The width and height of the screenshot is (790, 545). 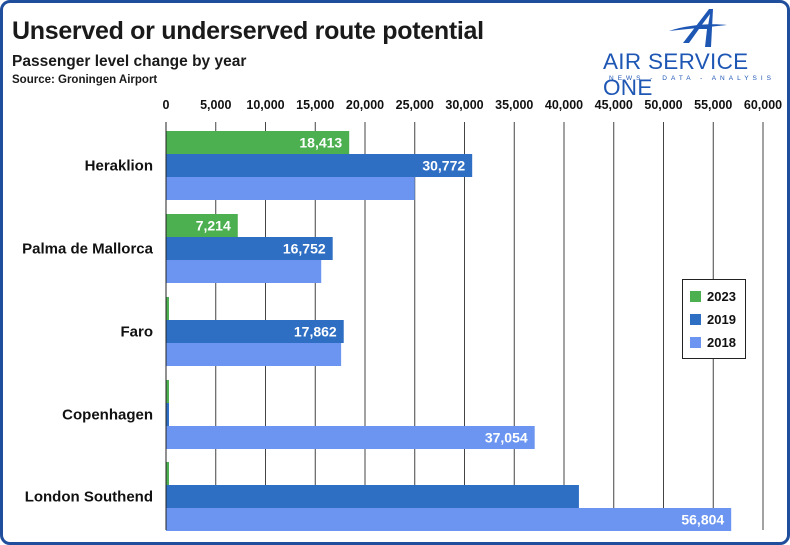 I want to click on x-tick-label: 45,000, so click(x=614, y=105).